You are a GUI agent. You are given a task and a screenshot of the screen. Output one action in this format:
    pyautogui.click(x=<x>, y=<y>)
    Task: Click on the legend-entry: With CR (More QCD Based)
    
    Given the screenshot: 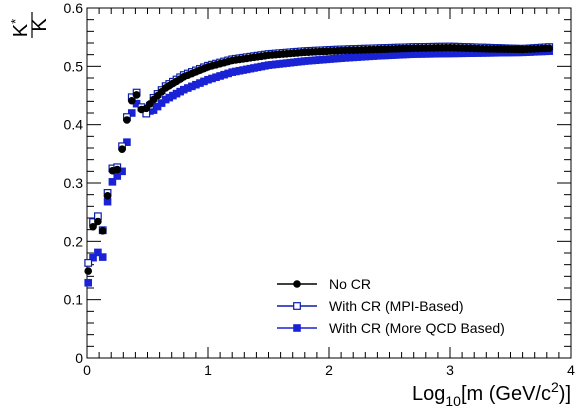 What is the action you would take?
    pyautogui.click(x=391, y=328)
    